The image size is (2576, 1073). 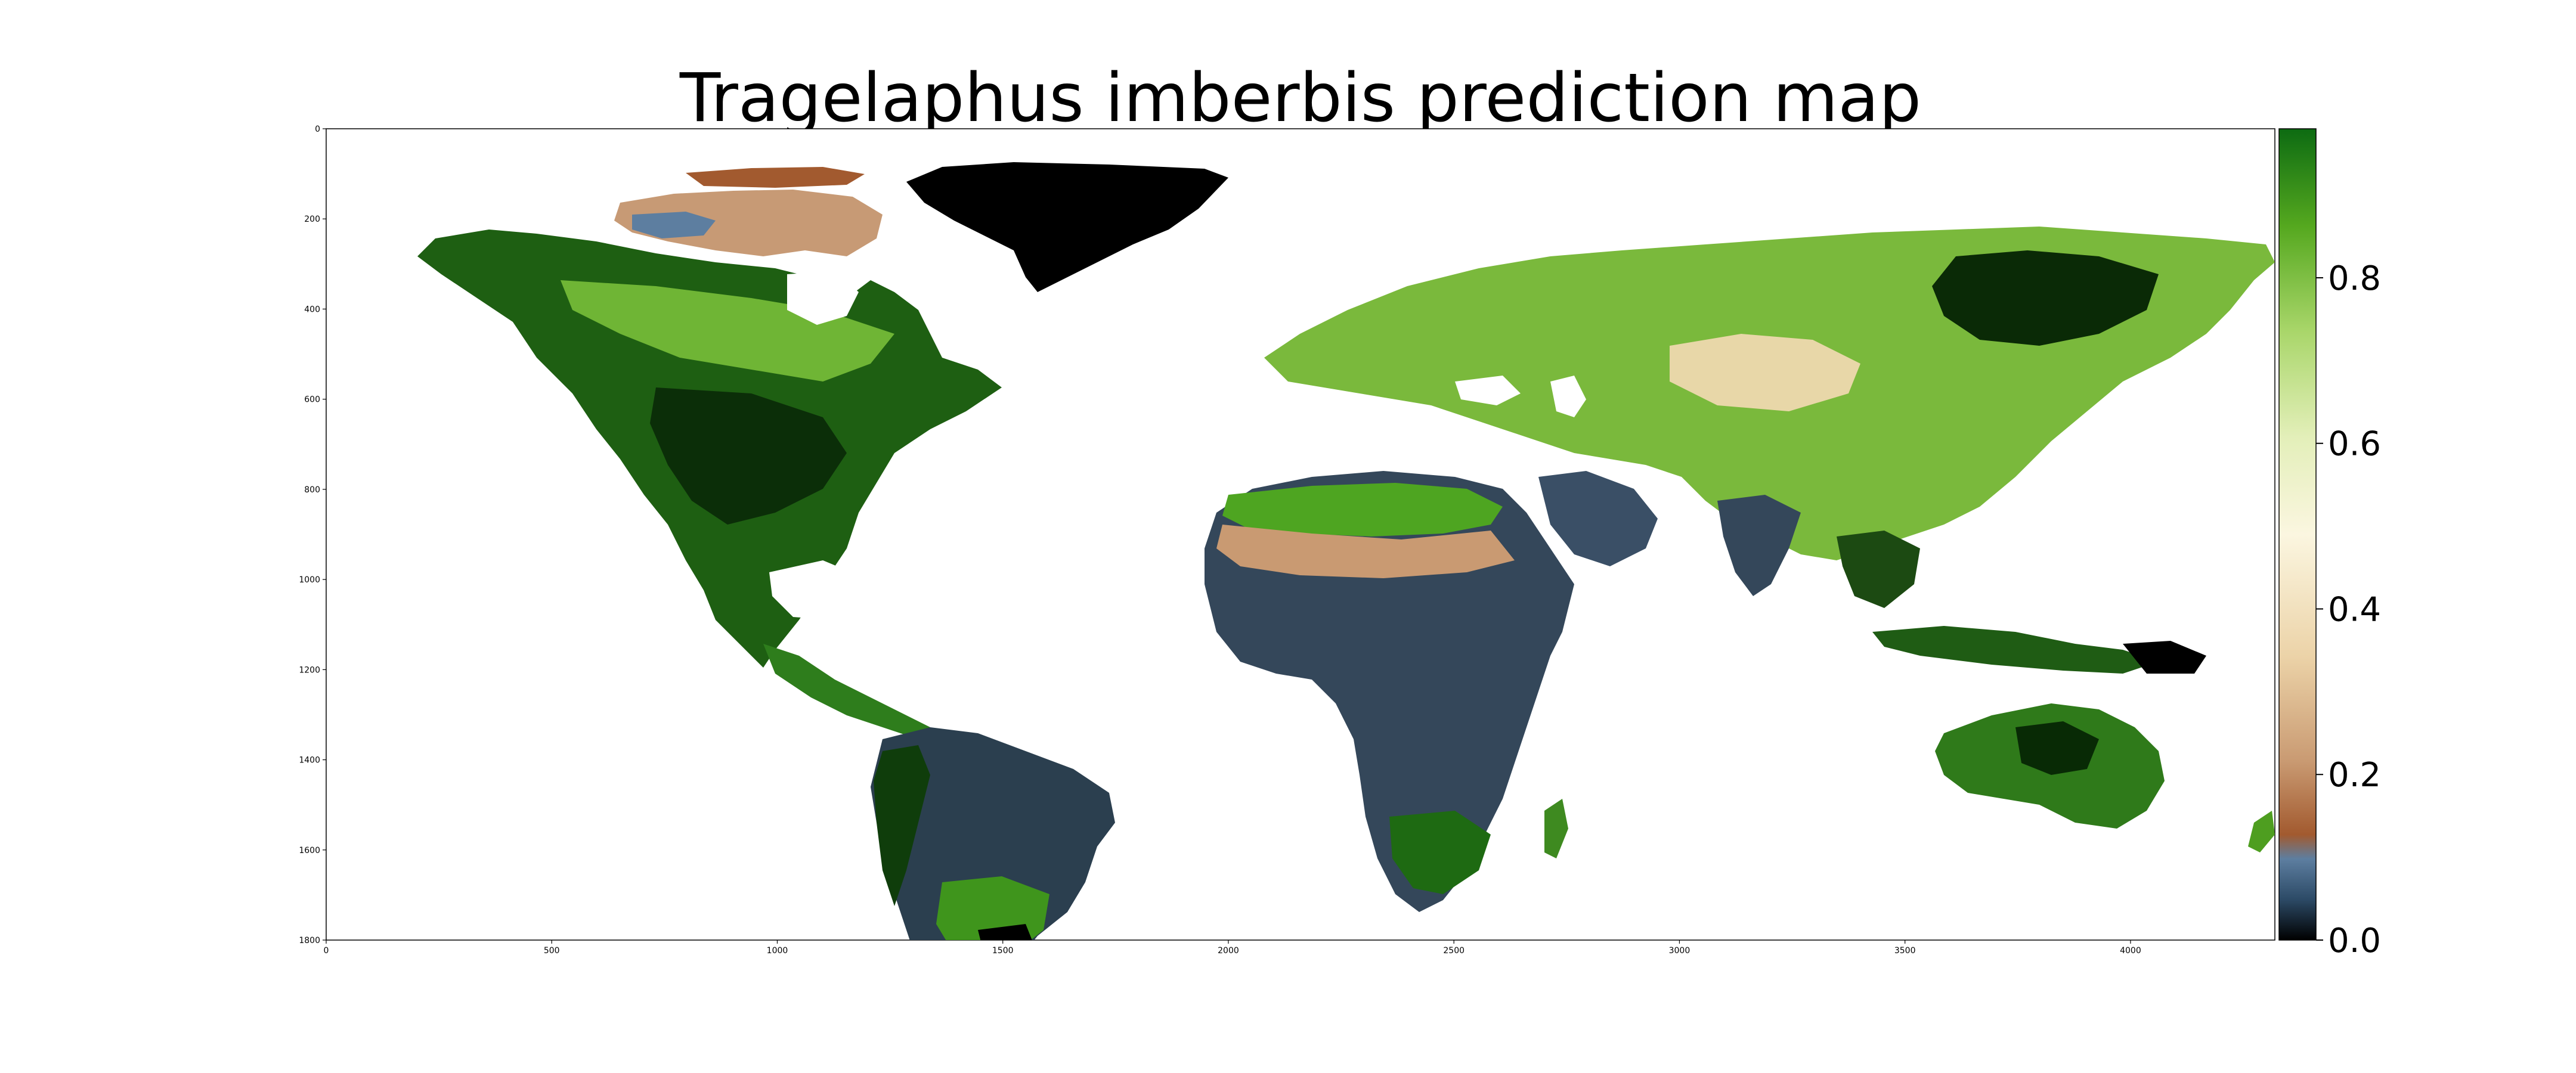 I want to click on gulf-of-mexico, so click(x=814, y=590).